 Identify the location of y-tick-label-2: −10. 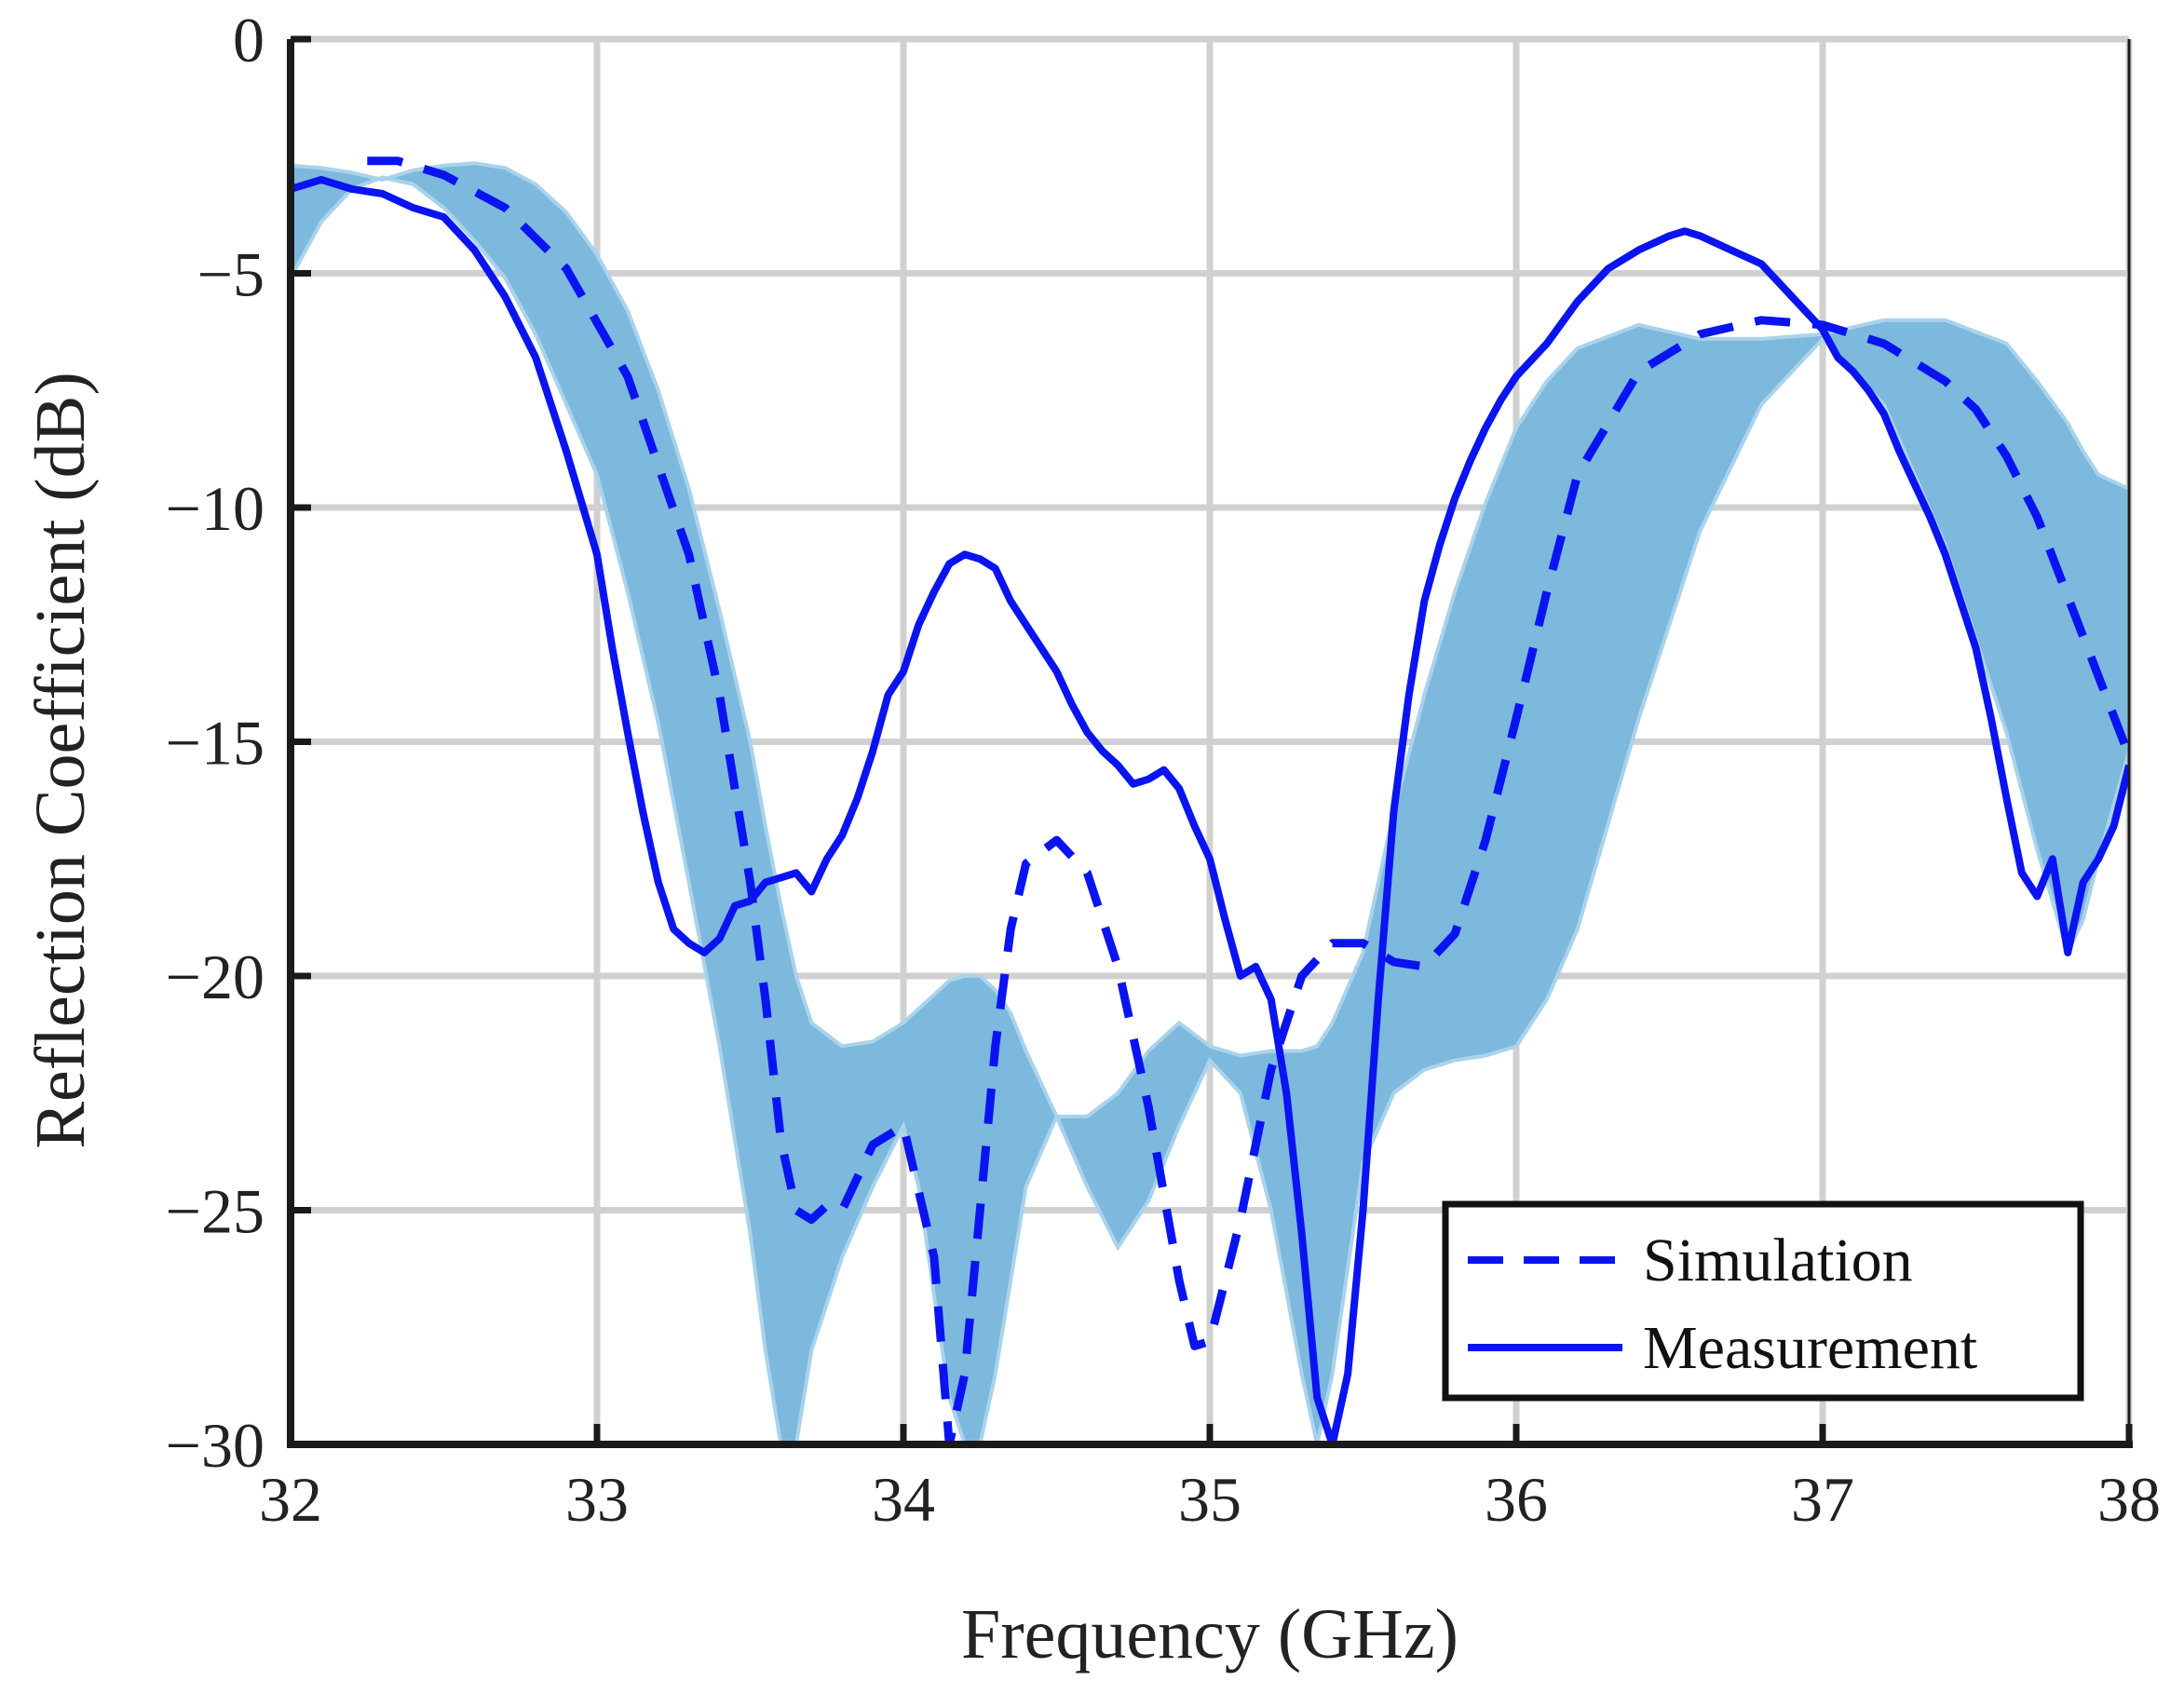
(215, 508).